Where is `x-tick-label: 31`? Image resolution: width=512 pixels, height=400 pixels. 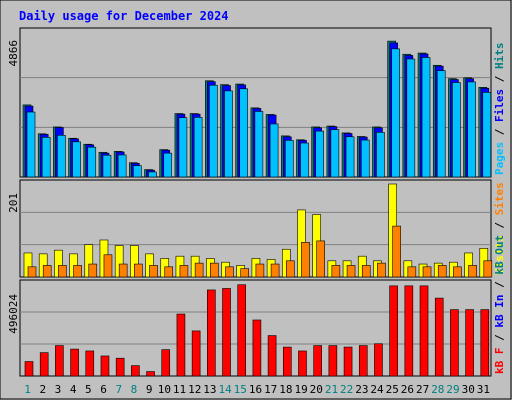 x-tick-label: 31 is located at coordinates (483, 389).